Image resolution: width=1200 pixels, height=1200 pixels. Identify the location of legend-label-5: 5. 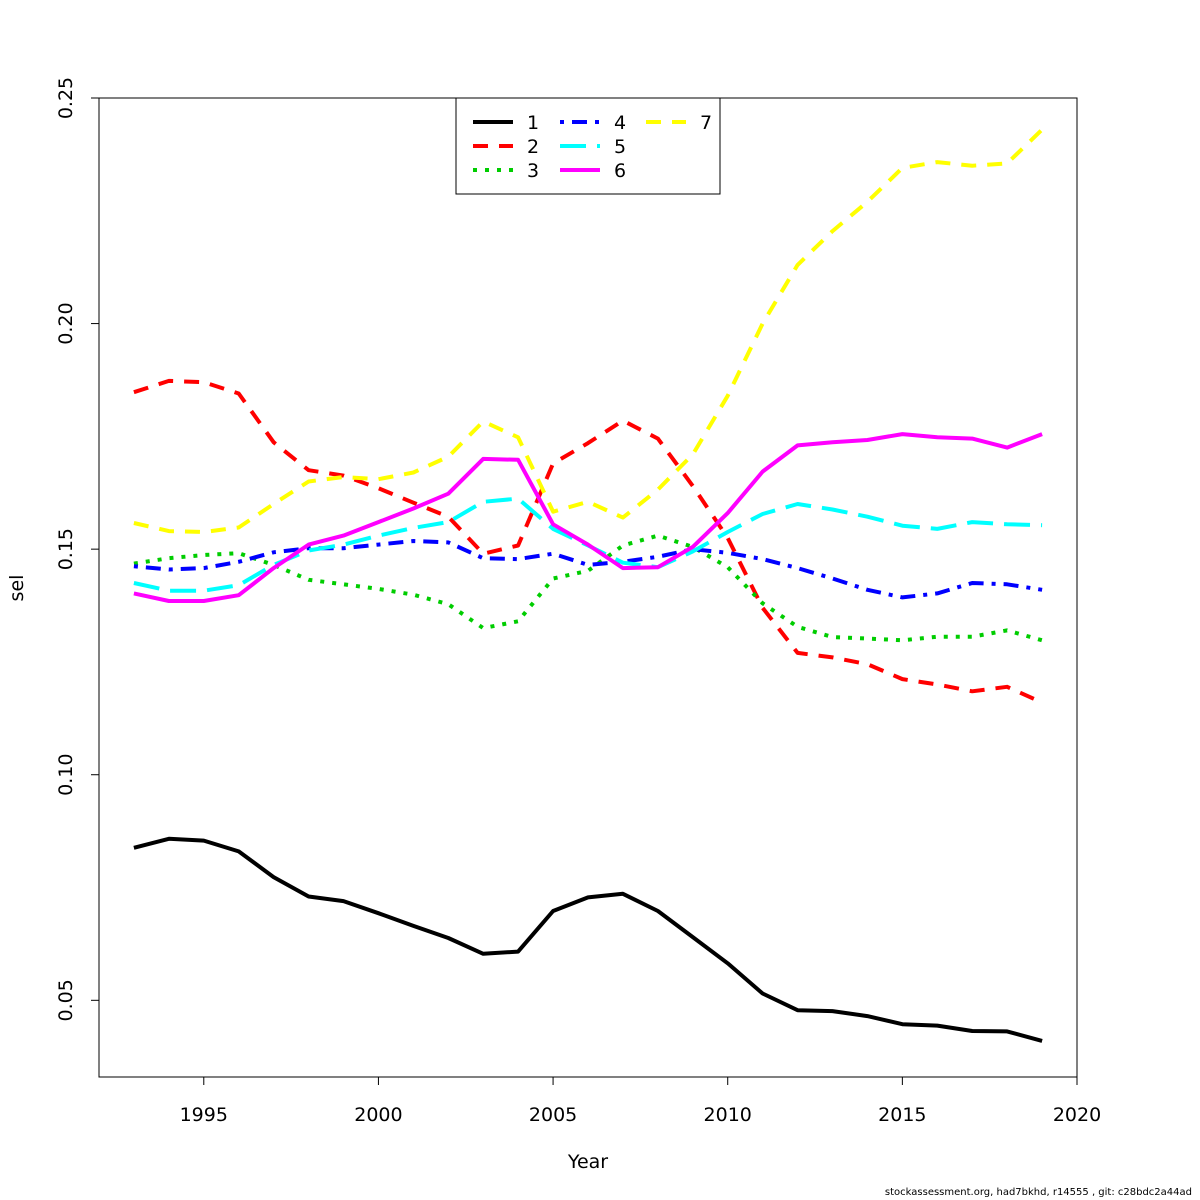
(620, 147).